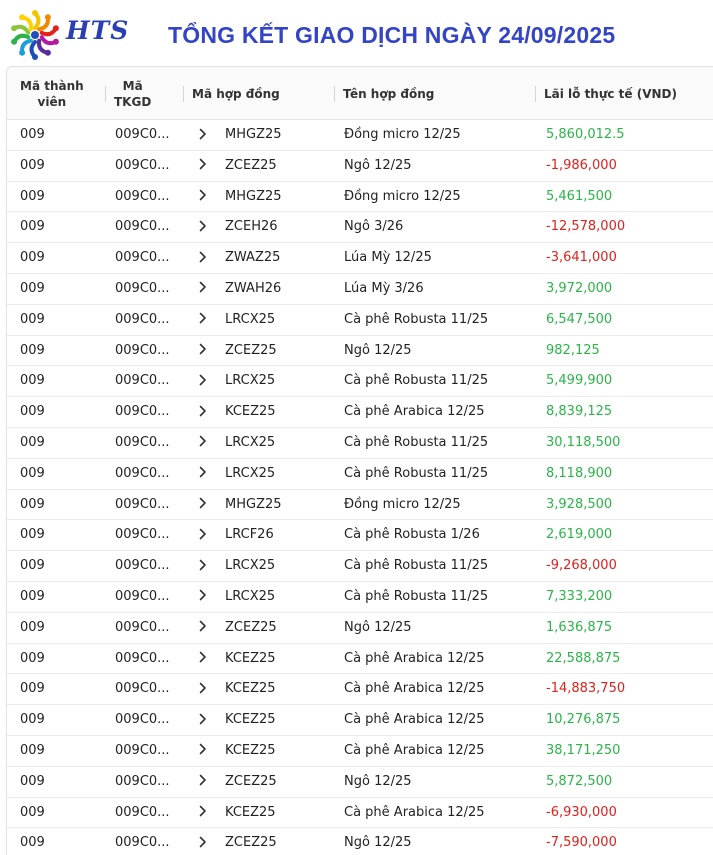  Describe the element at coordinates (579, 781) in the screenshot. I see `pnl-cell: 5,872,500` at that location.